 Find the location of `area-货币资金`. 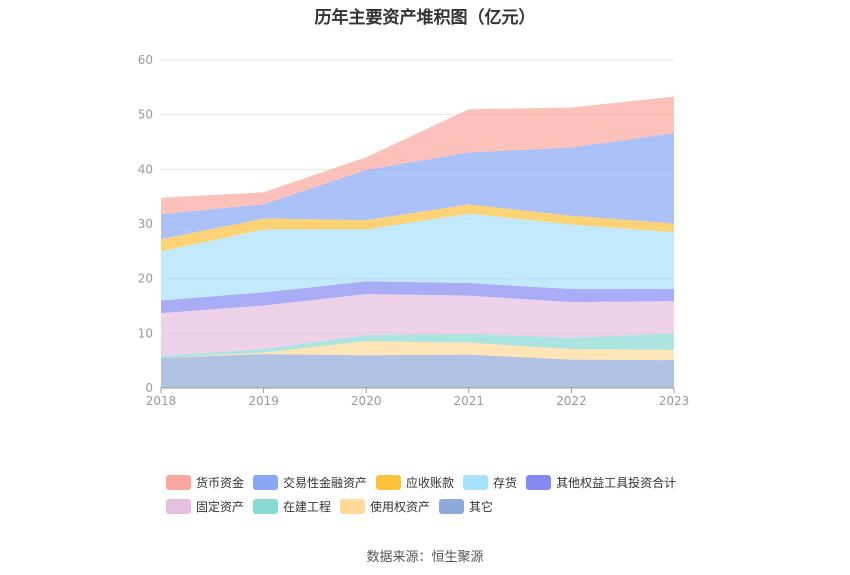

area-货币资金 is located at coordinates (417, 155).